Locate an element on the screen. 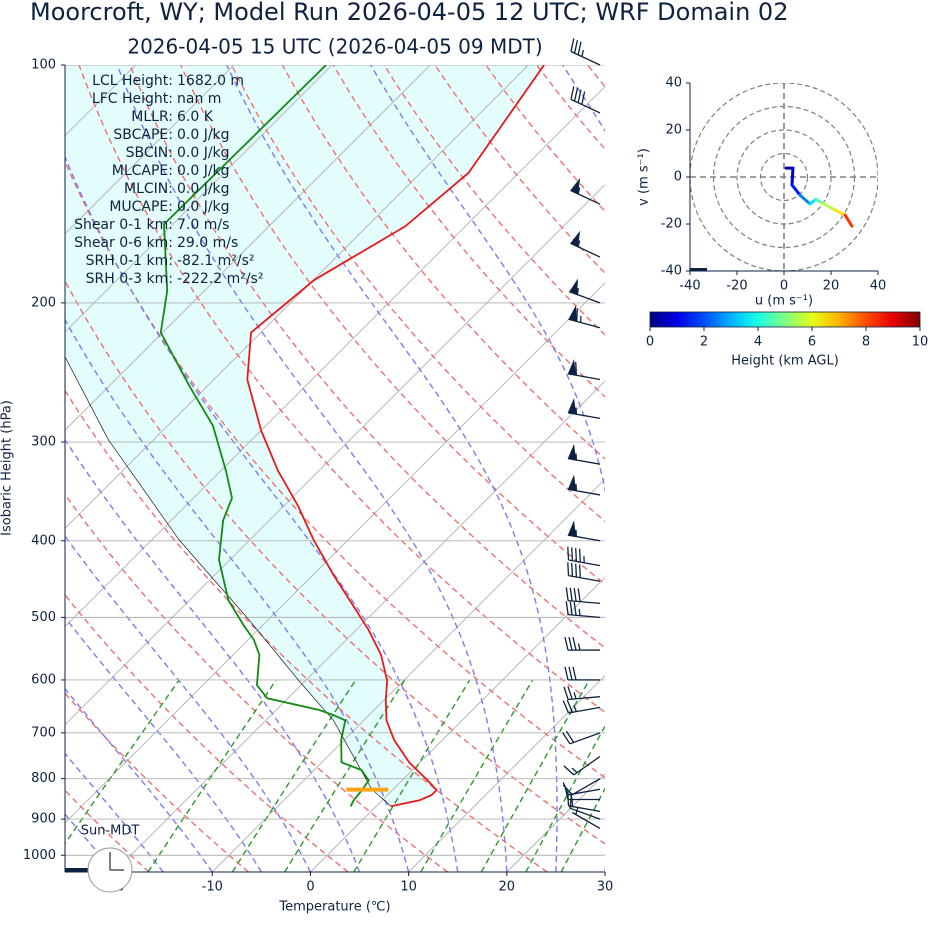  hodo-area is located at coordinates (784, 177).